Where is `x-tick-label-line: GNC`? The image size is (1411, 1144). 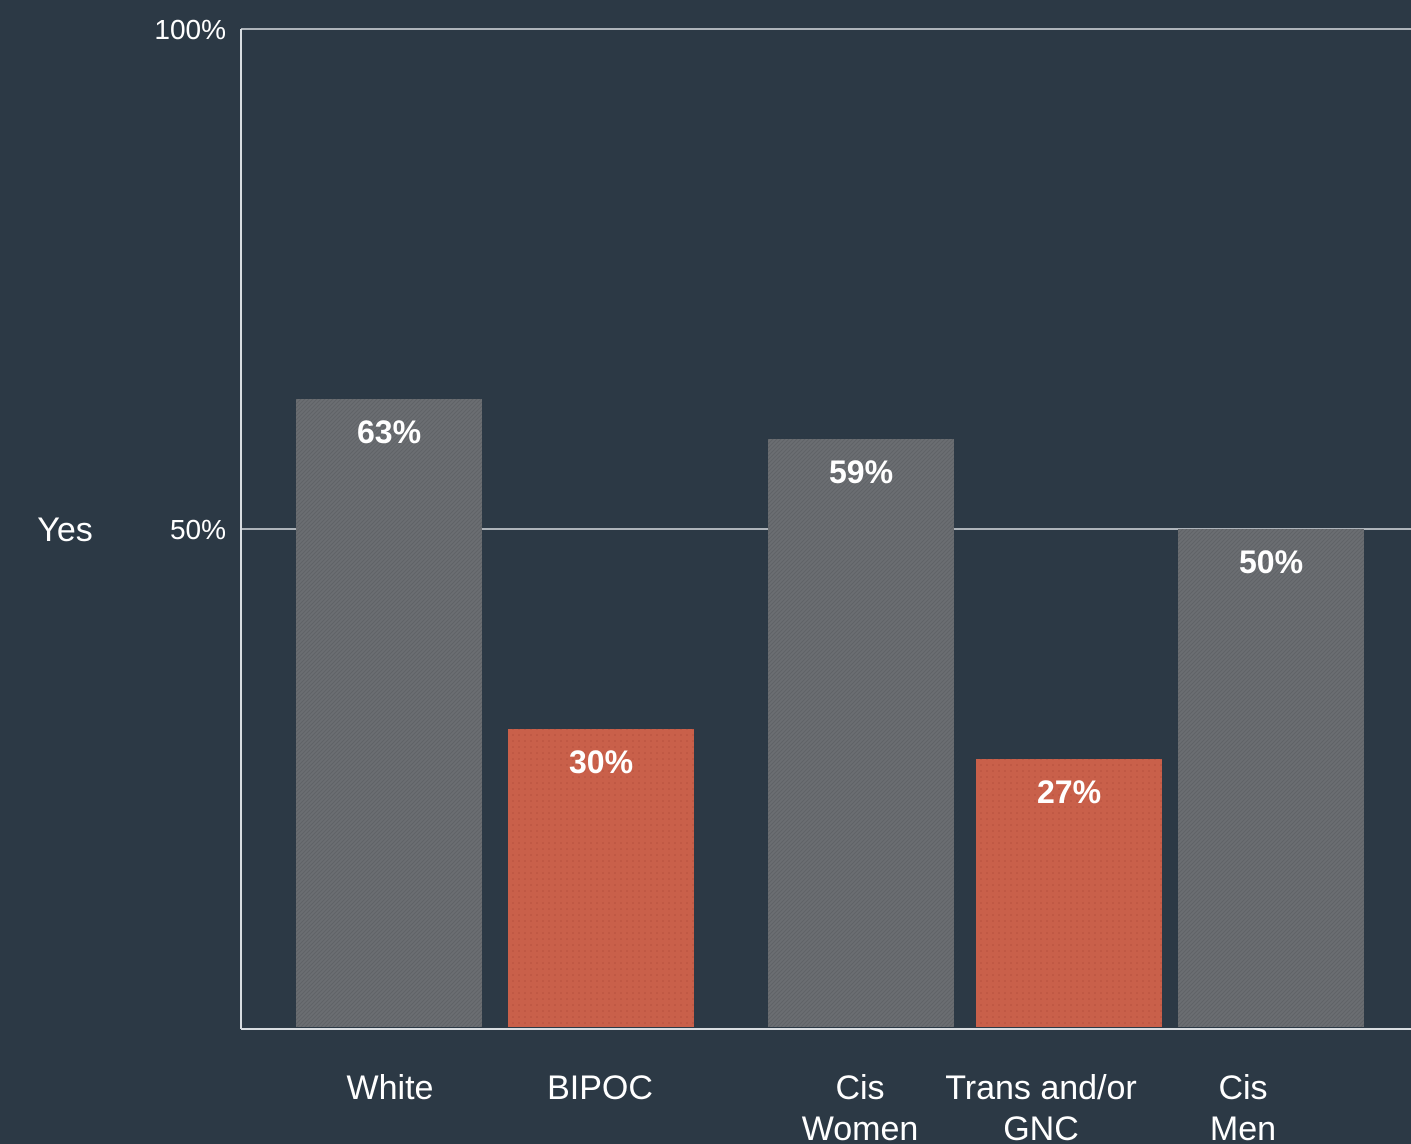 x-tick-label-line: GNC is located at coordinates (1041, 1127).